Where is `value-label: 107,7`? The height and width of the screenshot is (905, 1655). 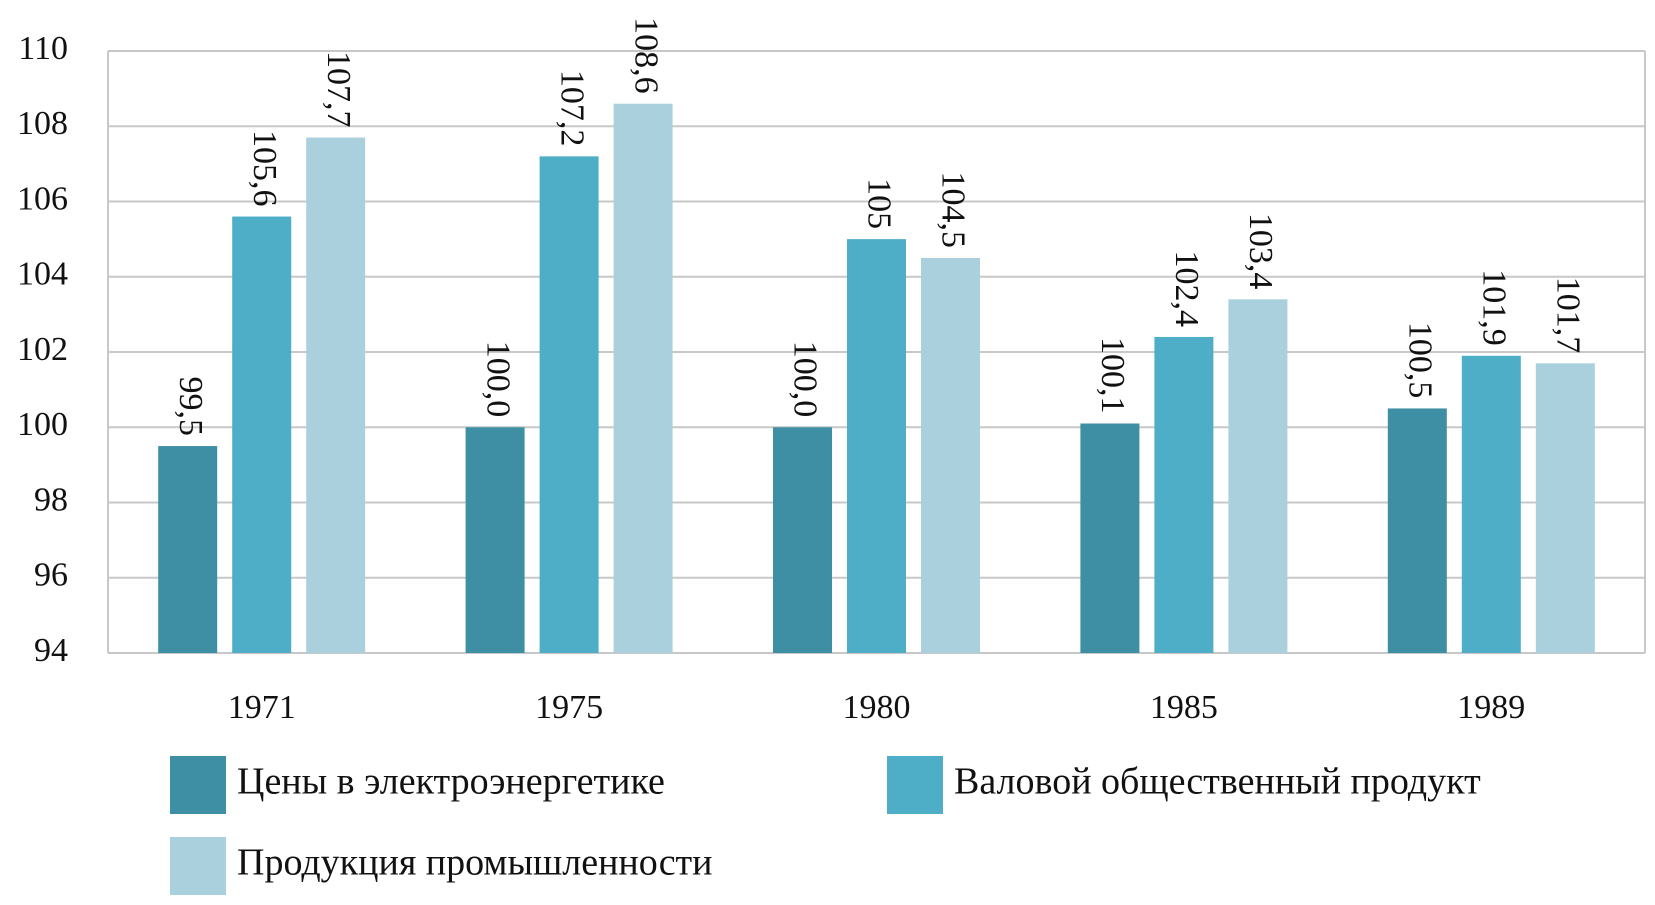 value-label: 107,7 is located at coordinates (338, 89).